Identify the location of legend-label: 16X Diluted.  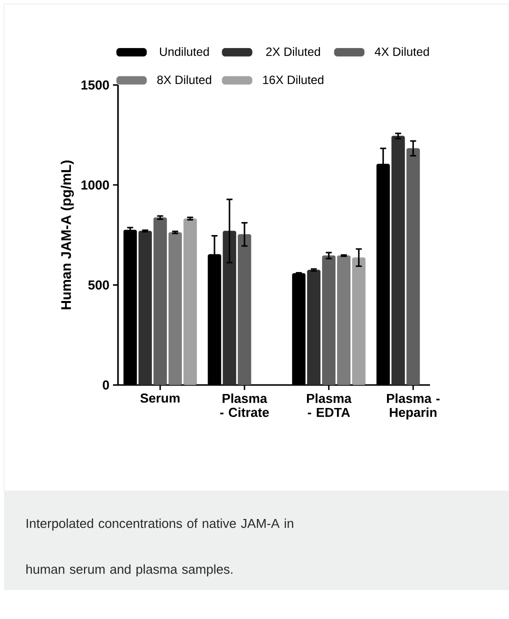
(293, 79).